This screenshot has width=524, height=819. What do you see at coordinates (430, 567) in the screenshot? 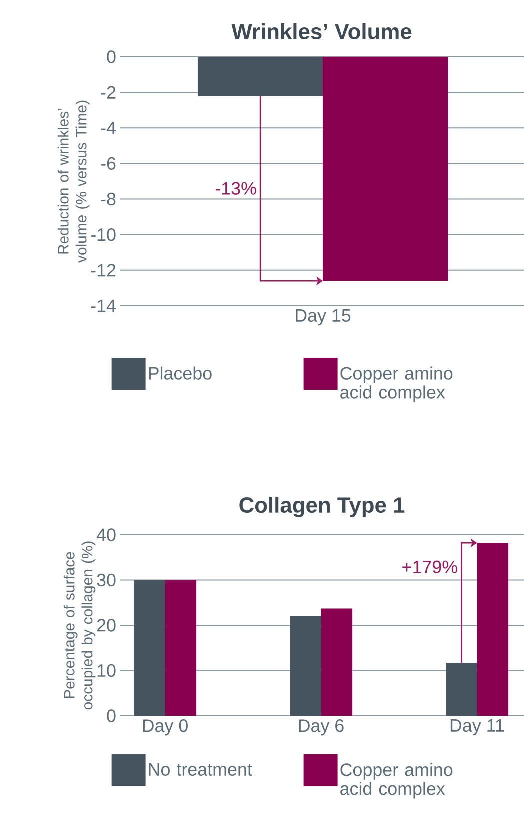
I see `annotation: +179%` at bounding box center [430, 567].